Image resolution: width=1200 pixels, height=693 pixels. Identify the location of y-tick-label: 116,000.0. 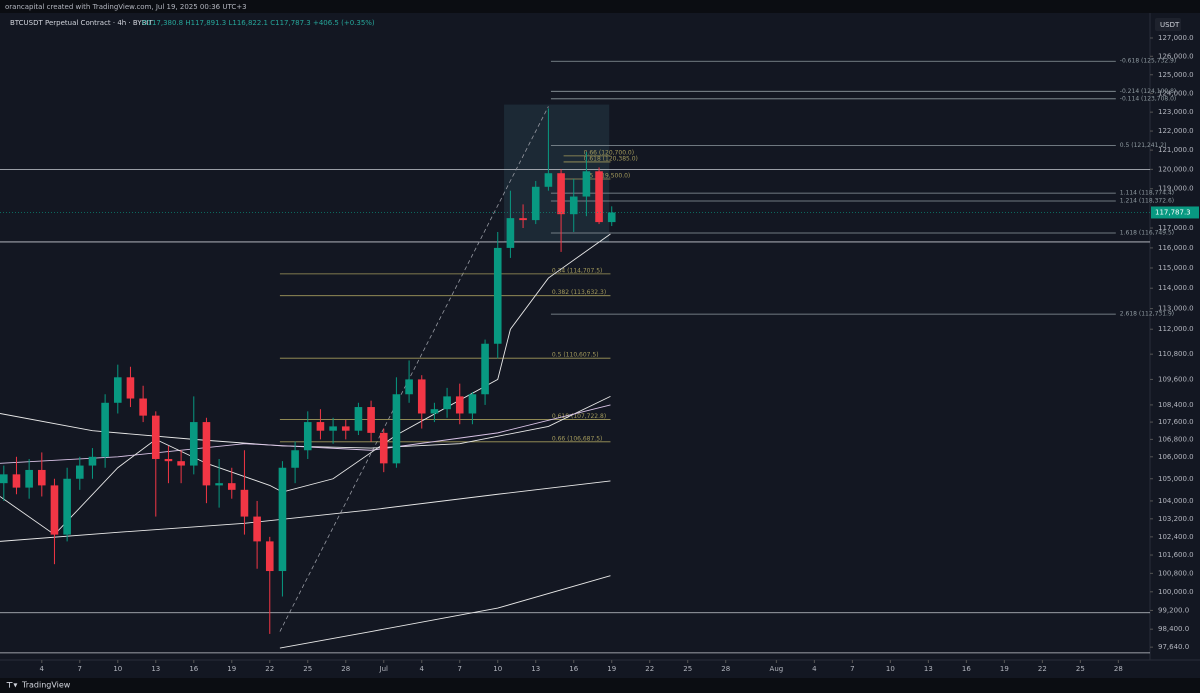
(1176, 248).